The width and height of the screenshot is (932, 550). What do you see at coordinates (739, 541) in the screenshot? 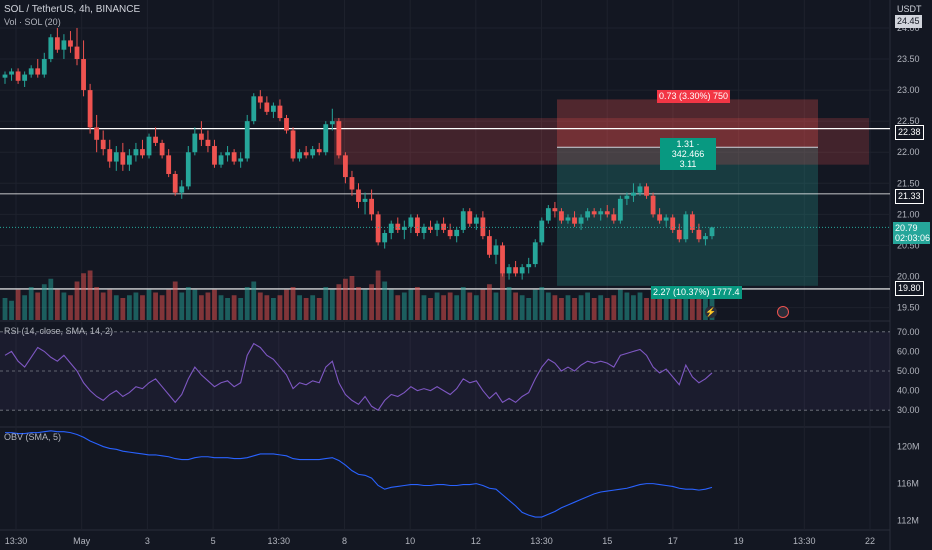
I see `time-tick-label: 19` at bounding box center [739, 541].